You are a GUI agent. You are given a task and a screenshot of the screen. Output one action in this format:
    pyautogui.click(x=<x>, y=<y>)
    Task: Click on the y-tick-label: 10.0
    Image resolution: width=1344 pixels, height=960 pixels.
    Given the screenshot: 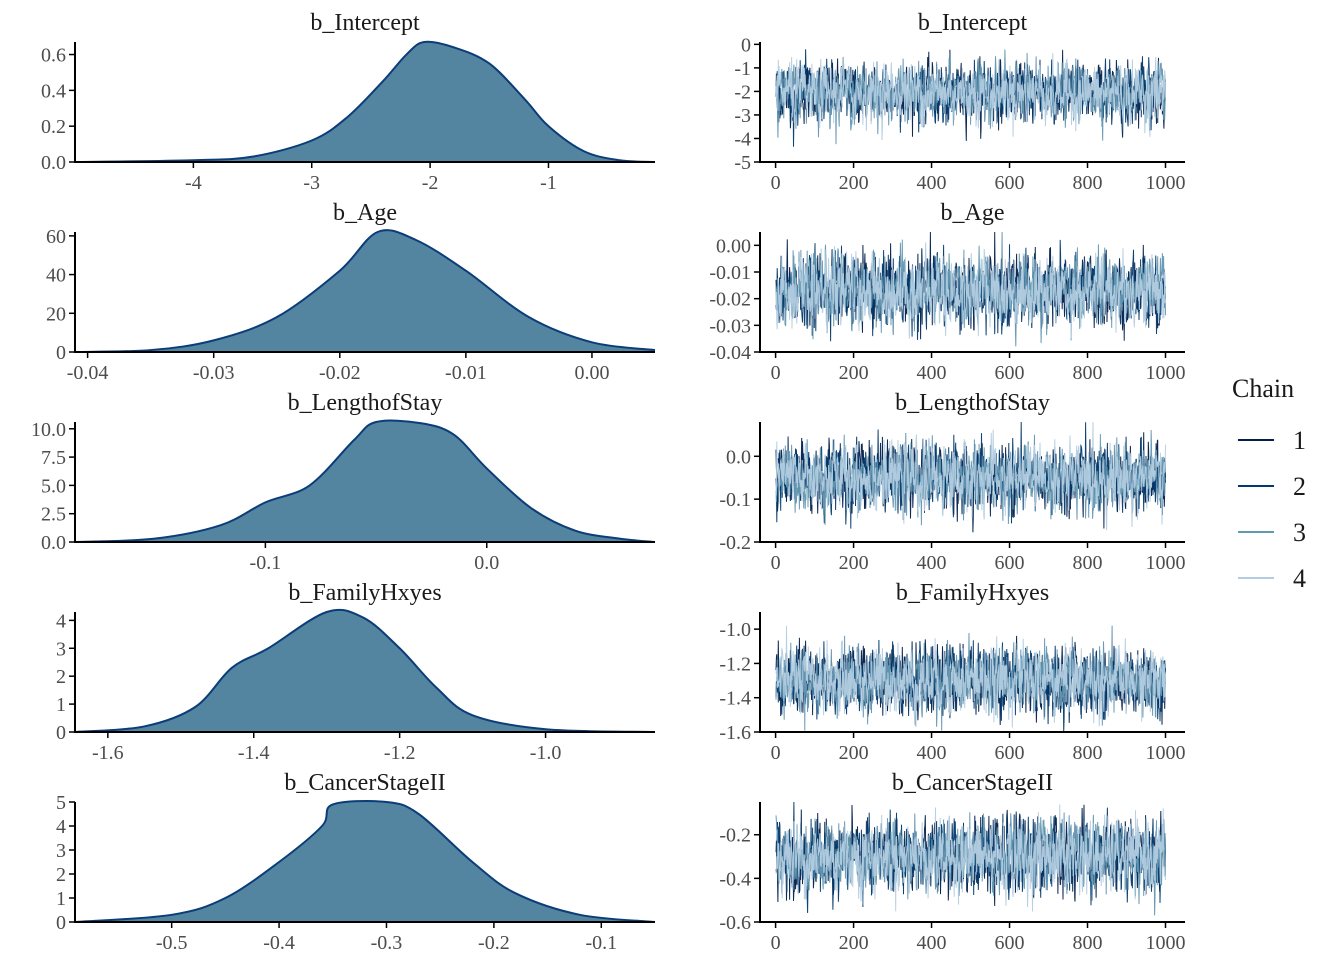 What is the action you would take?
    pyautogui.click(x=48, y=430)
    